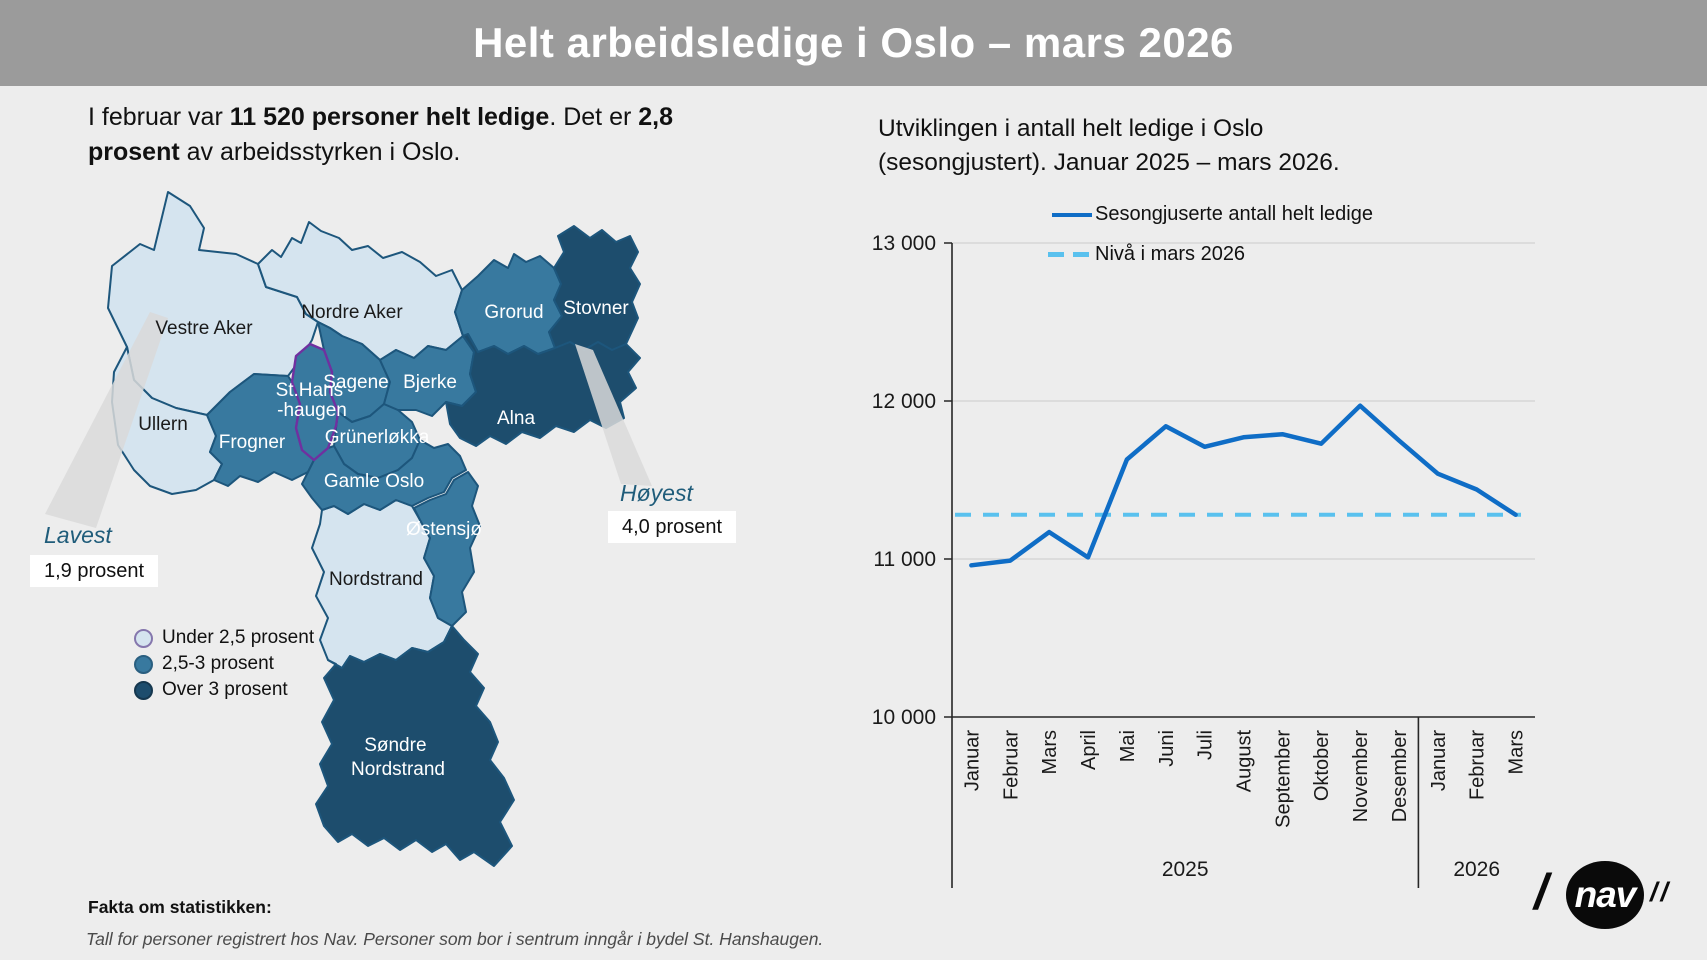 The width and height of the screenshot is (1707, 960). What do you see at coordinates (78, 535) in the screenshot?
I see `lowest-callout-title: Lavest` at bounding box center [78, 535].